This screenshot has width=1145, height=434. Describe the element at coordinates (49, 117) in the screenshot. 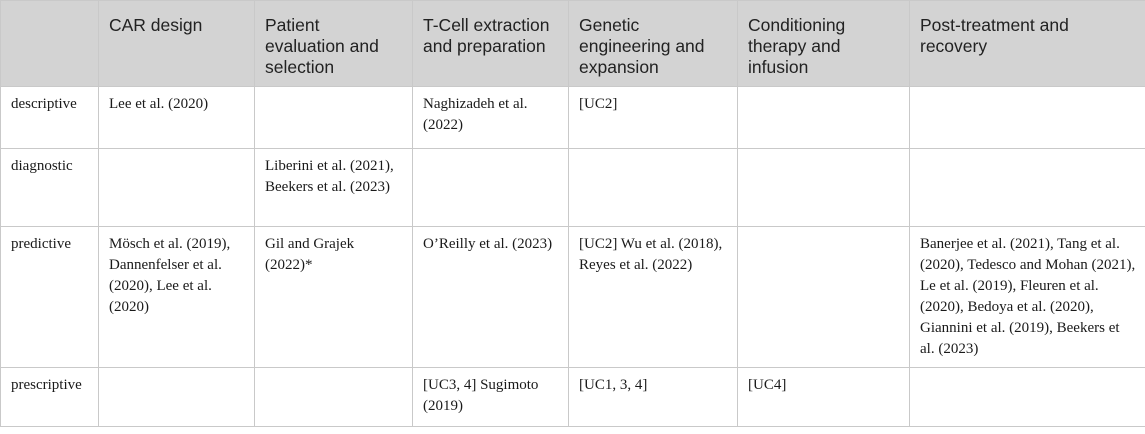

I see `row-label-descriptive: descriptive` at that location.